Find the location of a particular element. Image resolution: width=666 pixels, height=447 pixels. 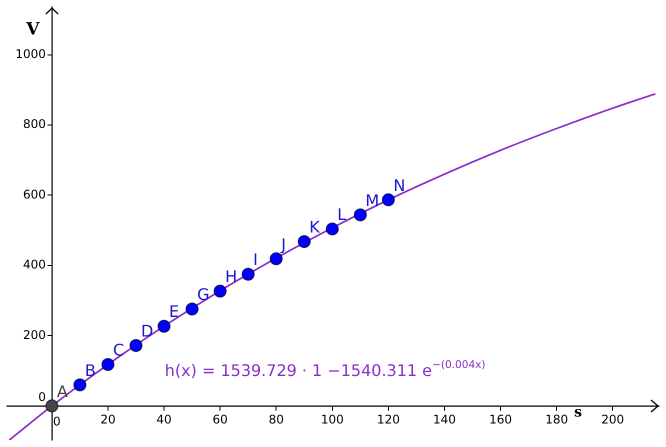

y-tick-label: 0 is located at coordinates (42, 397).